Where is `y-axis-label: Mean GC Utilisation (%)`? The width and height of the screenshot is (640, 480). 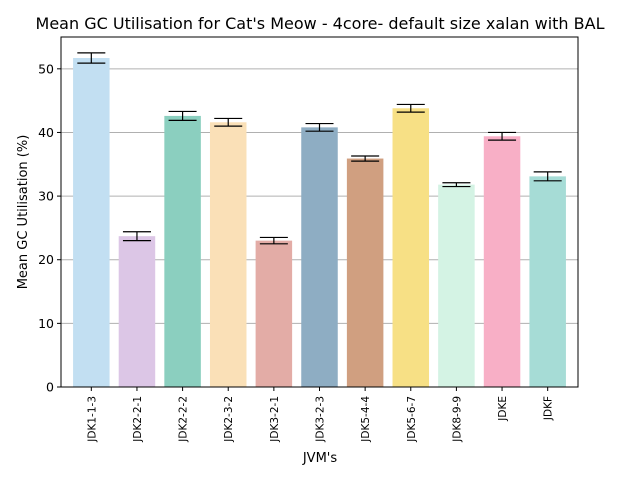
y-axis-label: Mean GC Utilisation (%) is located at coordinates (23, 212).